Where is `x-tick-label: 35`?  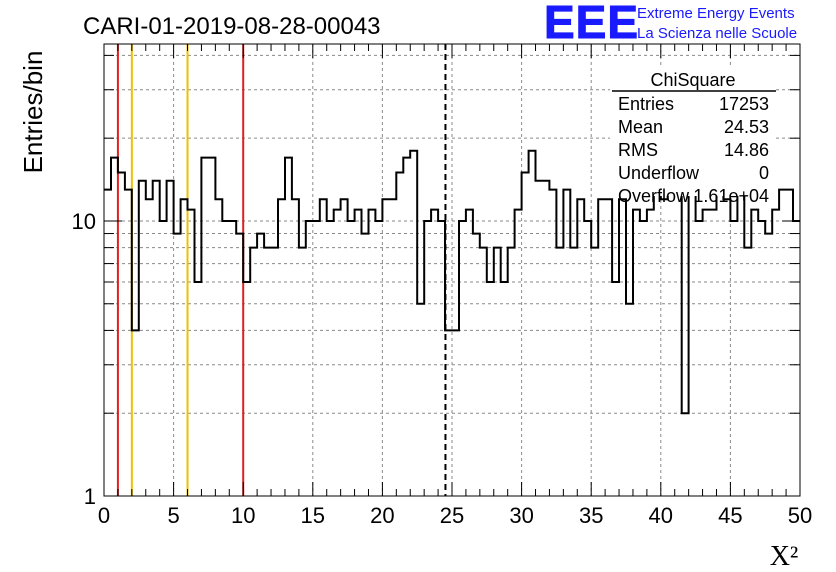 x-tick-label: 35 is located at coordinates (591, 515).